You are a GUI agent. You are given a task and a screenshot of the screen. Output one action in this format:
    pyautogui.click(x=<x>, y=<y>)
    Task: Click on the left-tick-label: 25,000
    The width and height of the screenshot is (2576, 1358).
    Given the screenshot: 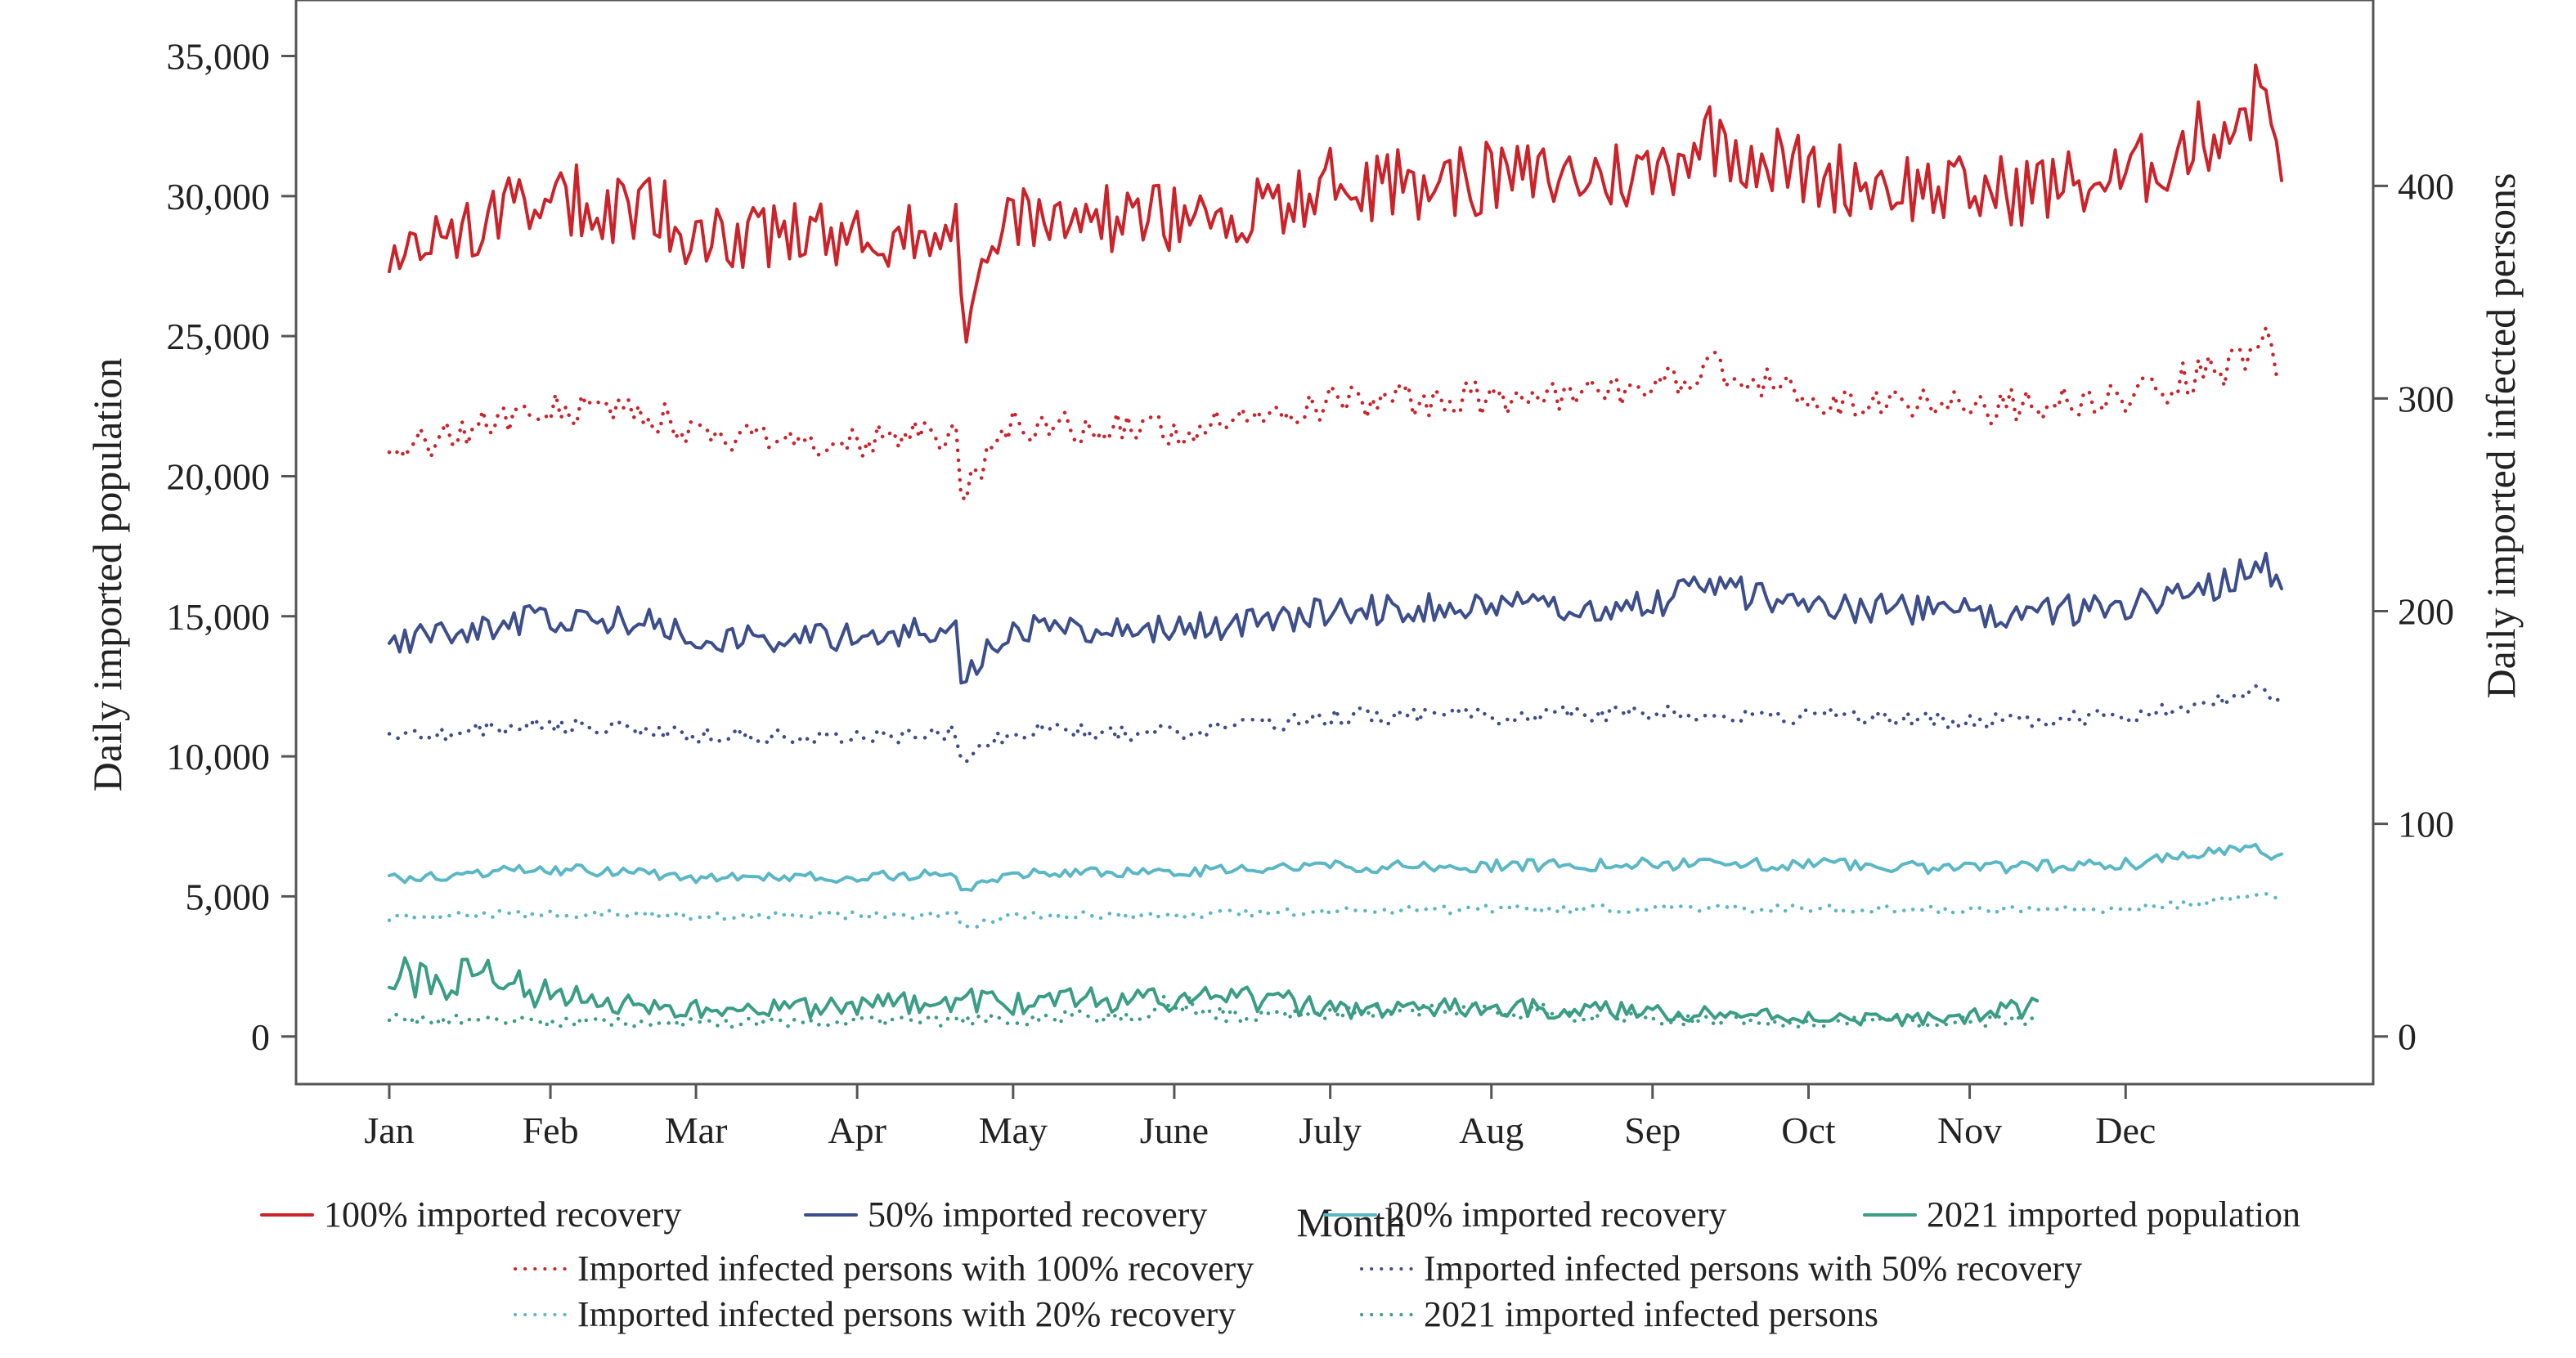 What is the action you would take?
    pyautogui.click(x=219, y=336)
    